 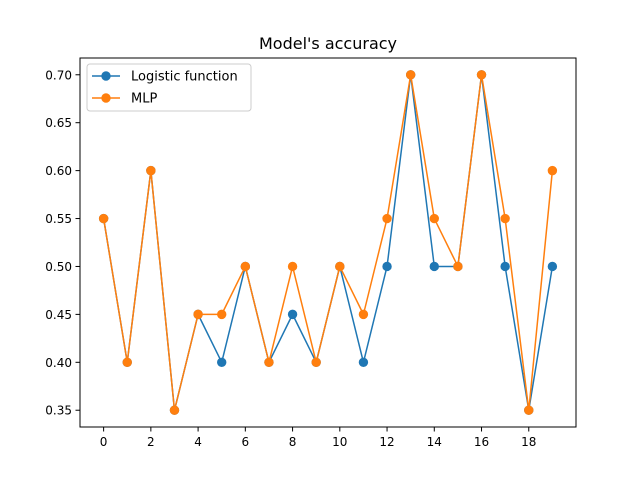 What do you see at coordinates (528, 442) in the screenshot?
I see `x-tick-label: 18` at bounding box center [528, 442].